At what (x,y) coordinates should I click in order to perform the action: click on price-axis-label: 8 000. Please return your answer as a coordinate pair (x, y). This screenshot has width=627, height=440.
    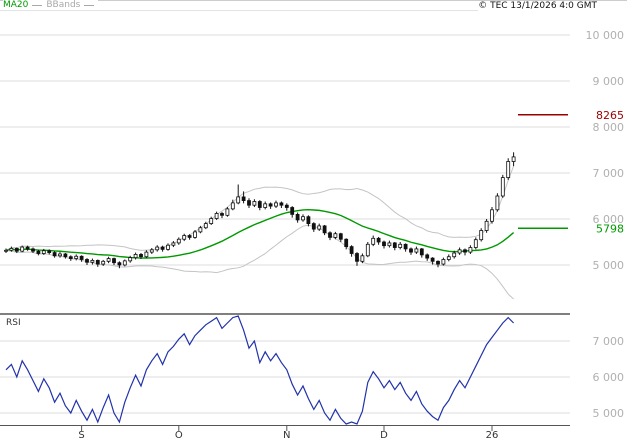
    Looking at the image, I should click on (609, 127).